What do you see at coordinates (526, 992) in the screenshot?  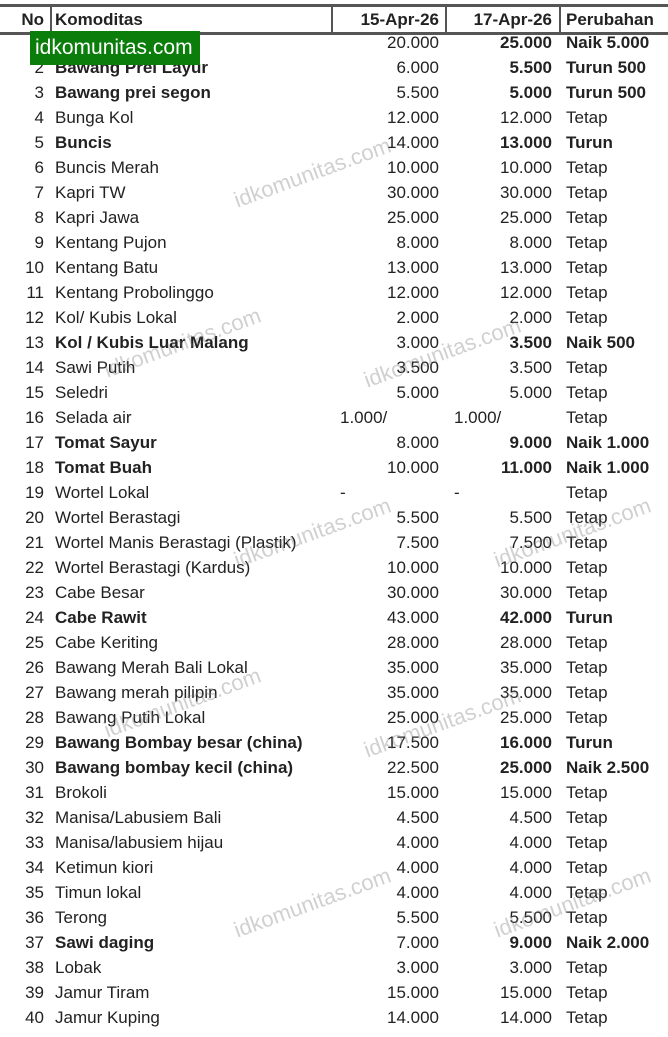 I see `price-date-b: 15.000` at bounding box center [526, 992].